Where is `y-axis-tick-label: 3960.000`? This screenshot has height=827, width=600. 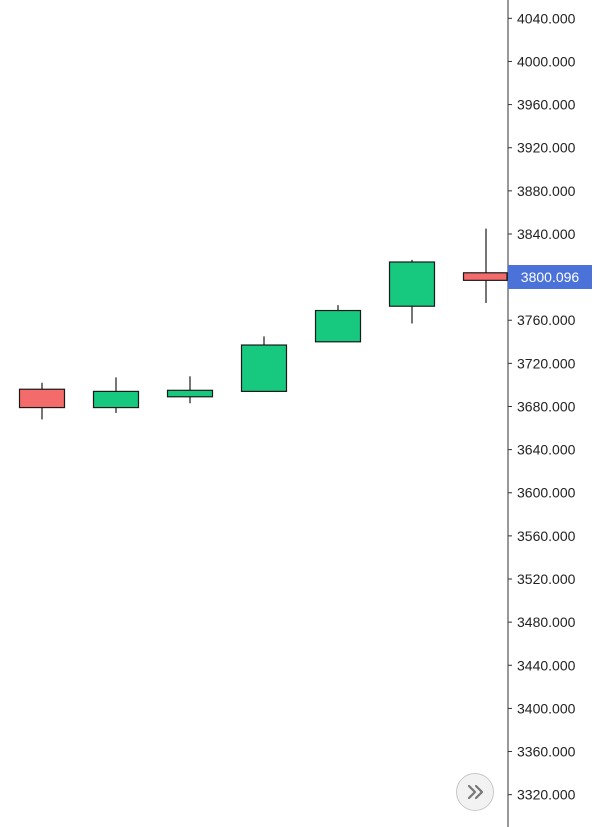 y-axis-tick-label: 3960.000 is located at coordinates (546, 105).